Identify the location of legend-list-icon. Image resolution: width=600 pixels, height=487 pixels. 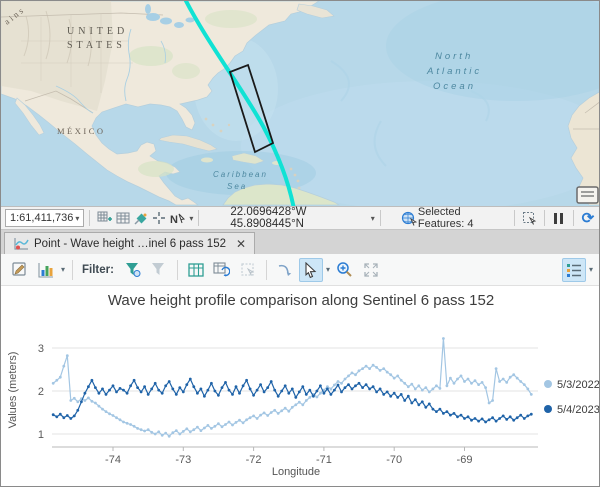
(573, 269).